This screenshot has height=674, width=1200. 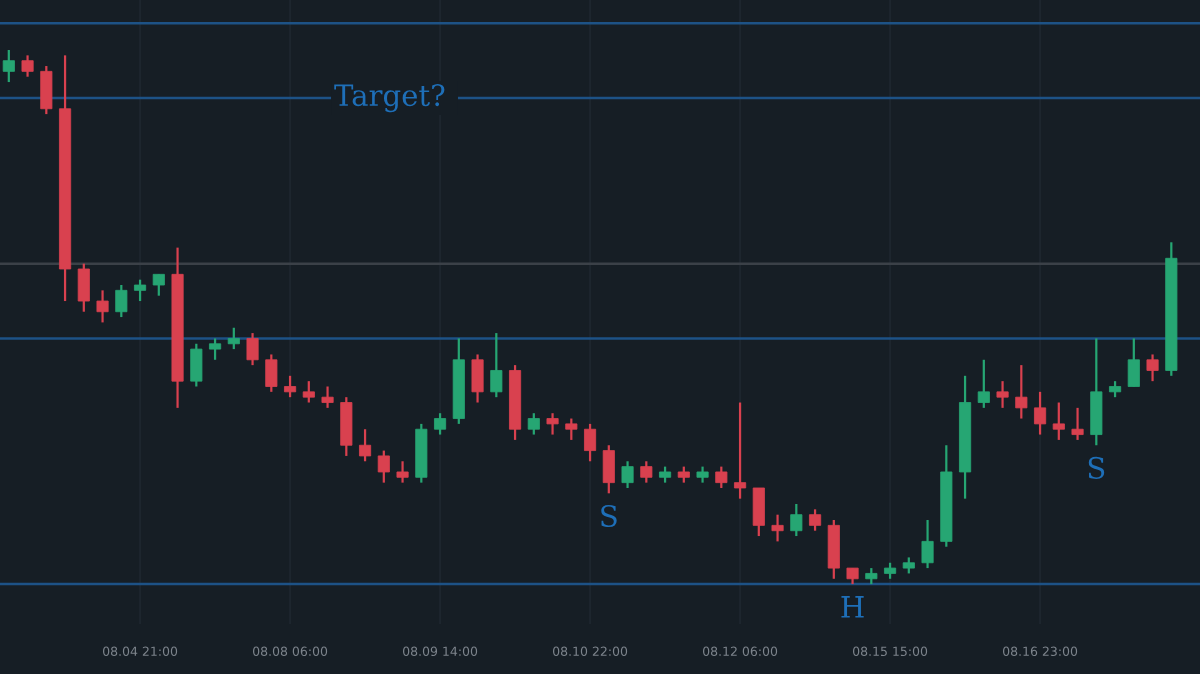 What do you see at coordinates (852, 607) in the screenshot?
I see `annotation: H` at bounding box center [852, 607].